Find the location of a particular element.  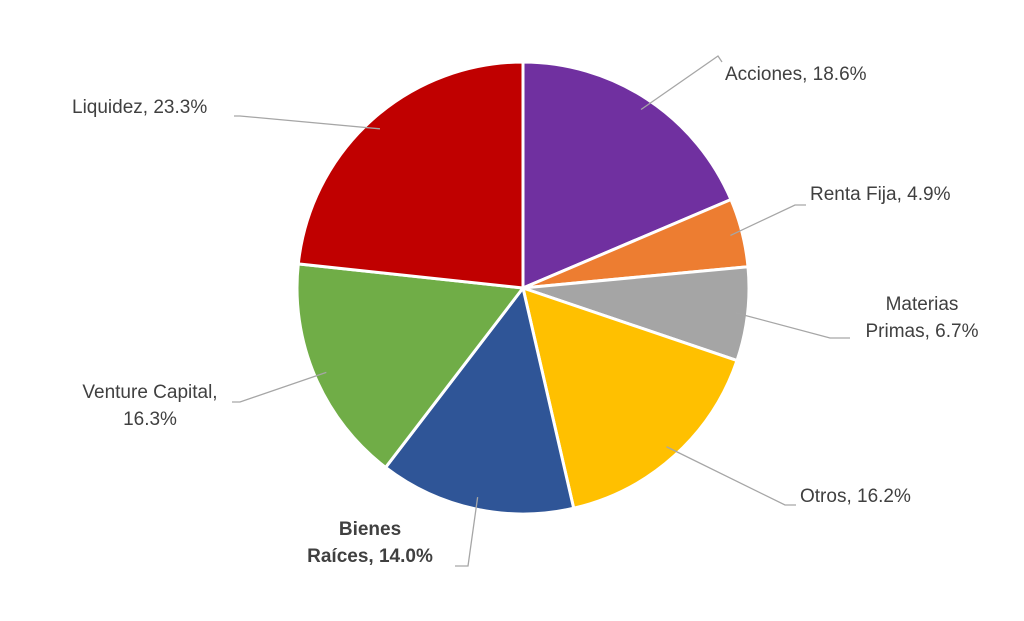

data-label-line: Acciones, 18.6% is located at coordinates (796, 74).